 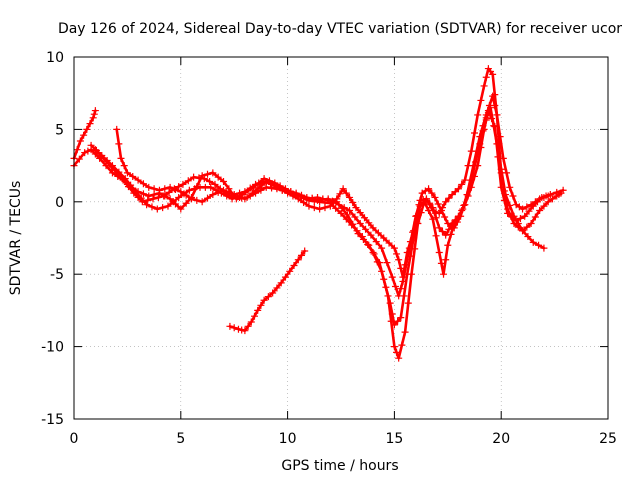 I want to click on y-tick-label: 0, so click(x=59, y=203).